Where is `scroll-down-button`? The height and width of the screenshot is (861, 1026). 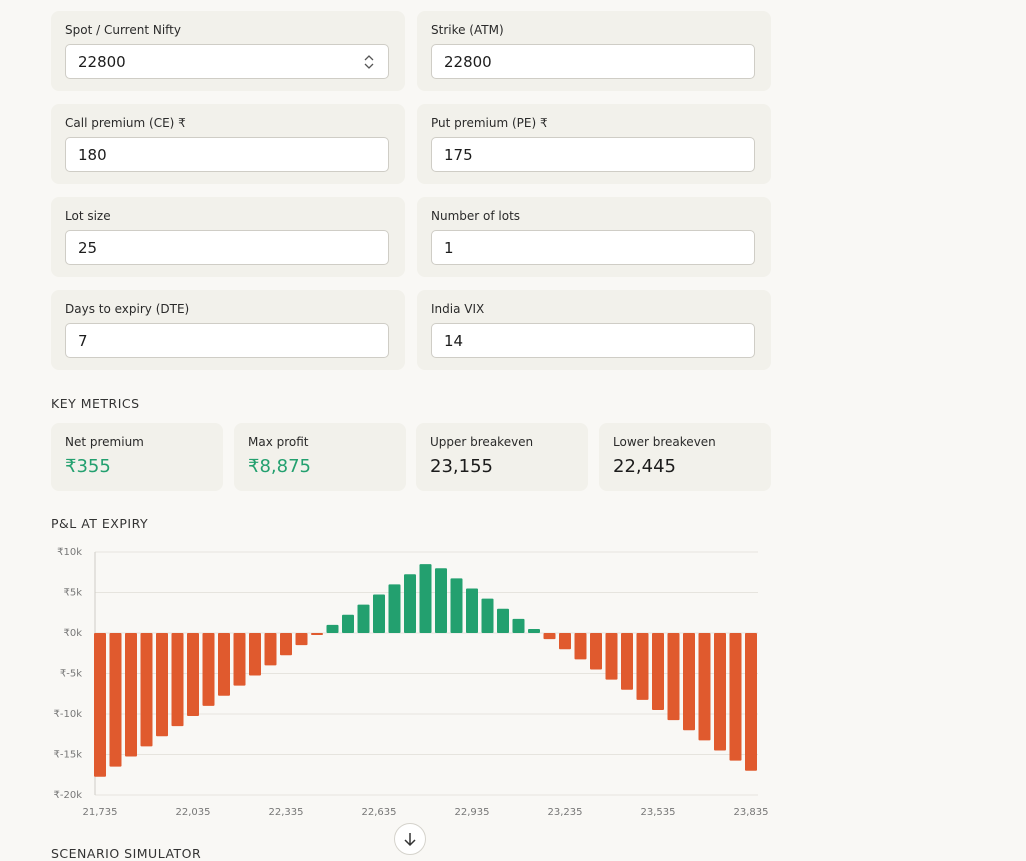 scroll-down-button is located at coordinates (410, 839).